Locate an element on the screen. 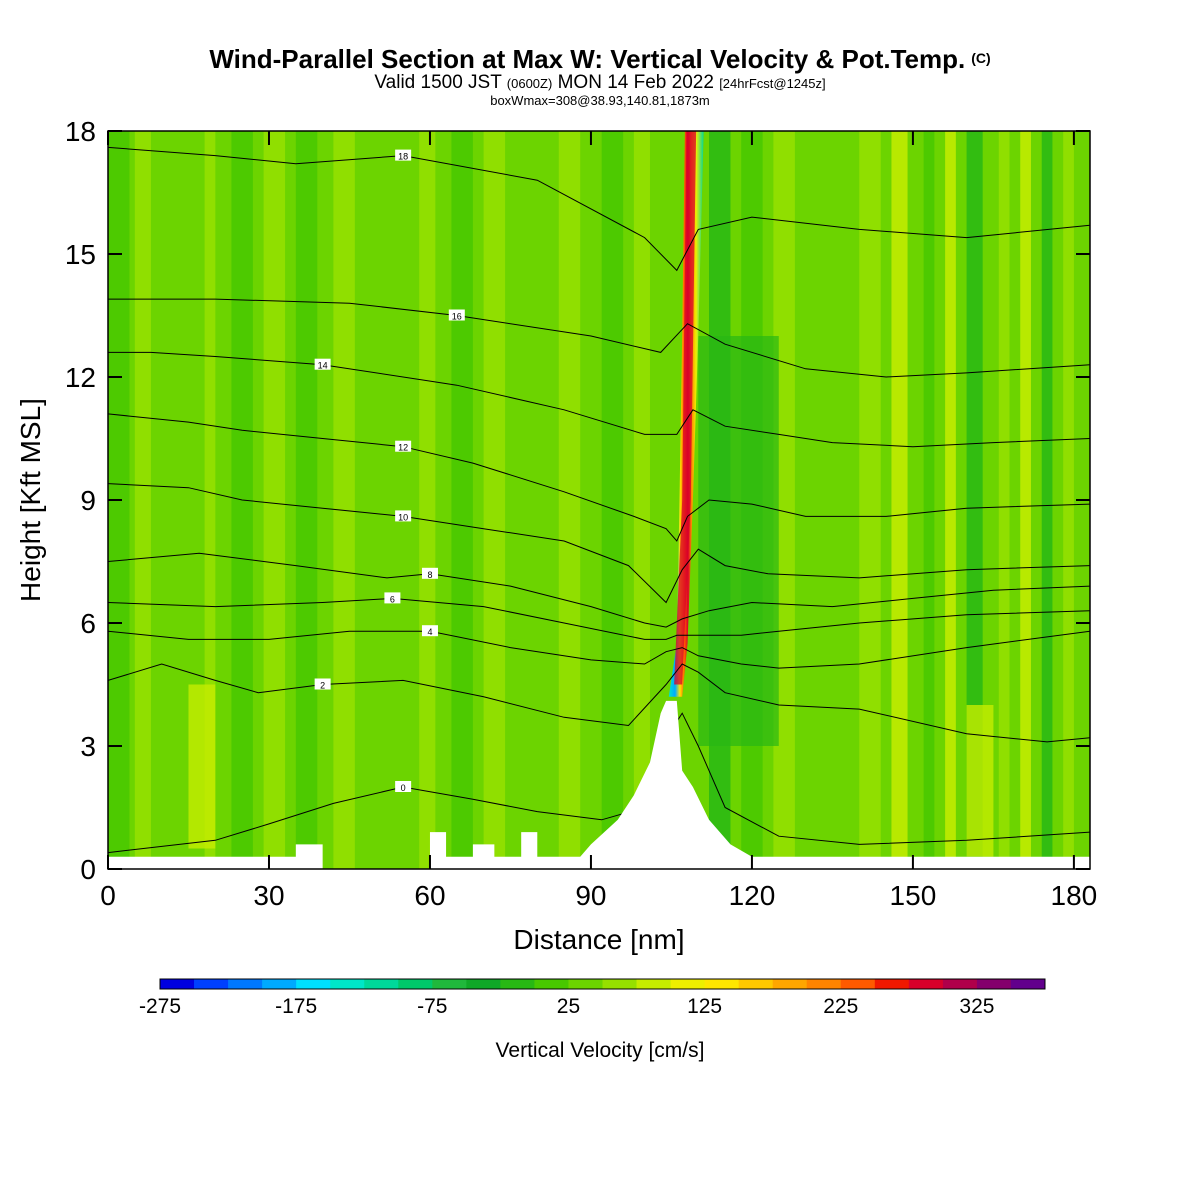 This screenshot has width=1200, height=1200. colorbar-frame is located at coordinates (602, 984).